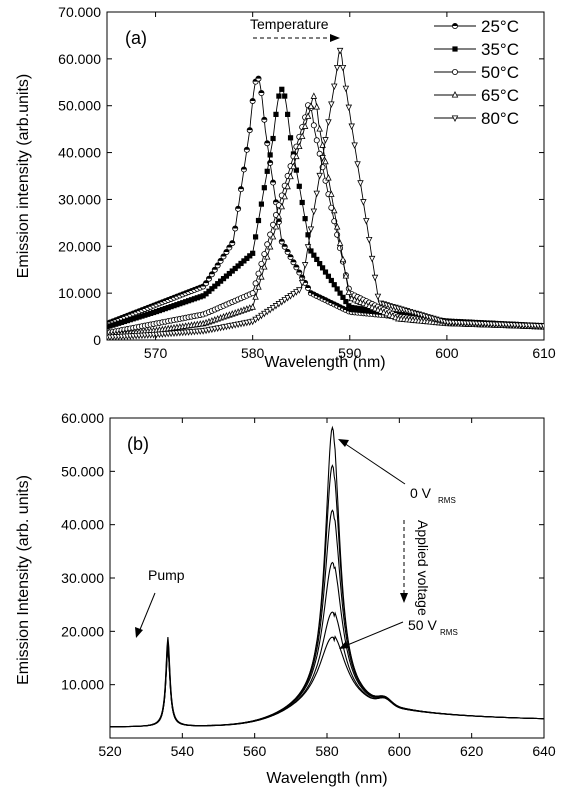 The width and height of the screenshot is (572, 795). I want to click on legend-label-25°C: 25°C, so click(500, 26).